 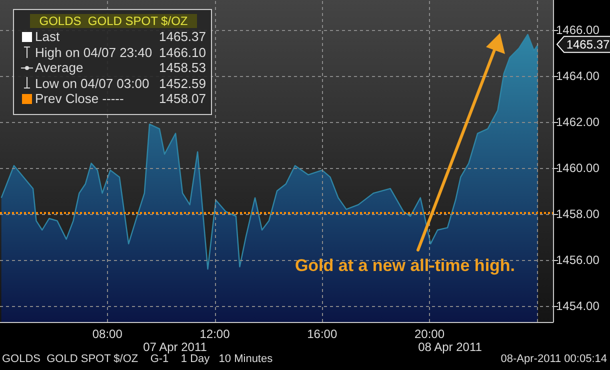 What do you see at coordinates (182, 36) in the screenshot?
I see `annotation: 1465.37` at bounding box center [182, 36].